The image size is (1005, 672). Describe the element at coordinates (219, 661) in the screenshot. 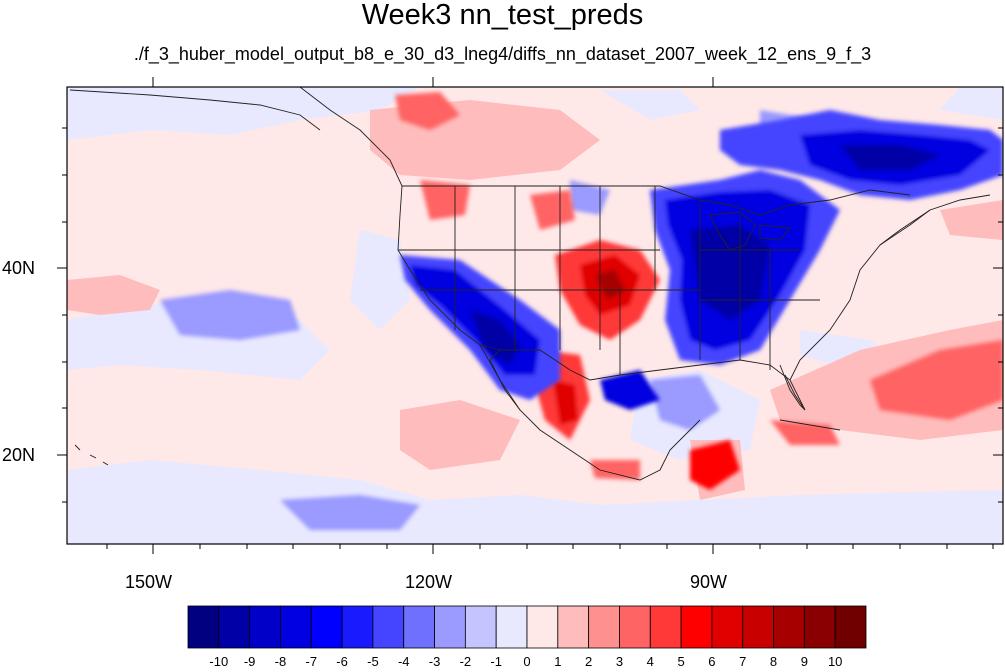

I see `colorbar-label: -10` at that location.